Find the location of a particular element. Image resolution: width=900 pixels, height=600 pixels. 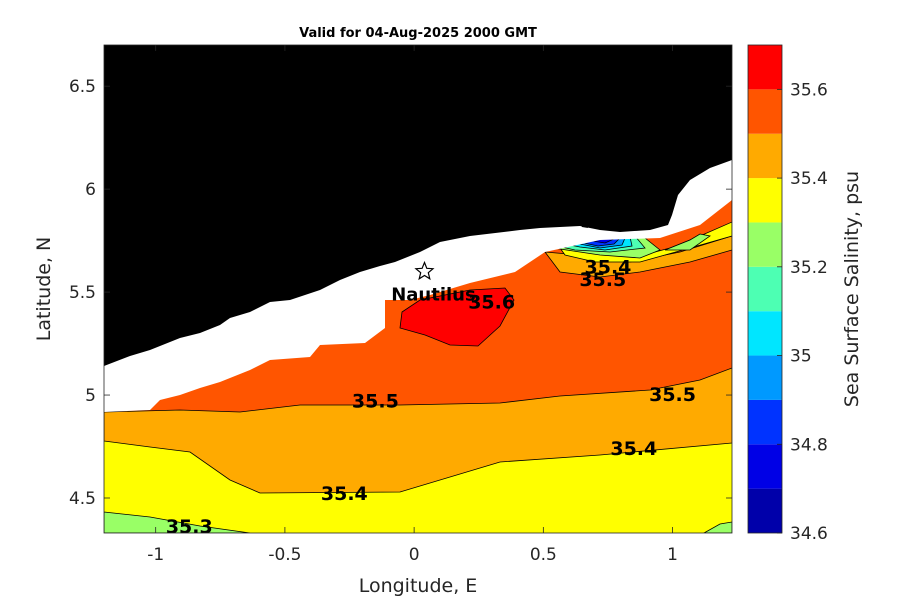

x-tick-label: 0.5 is located at coordinates (543, 555).